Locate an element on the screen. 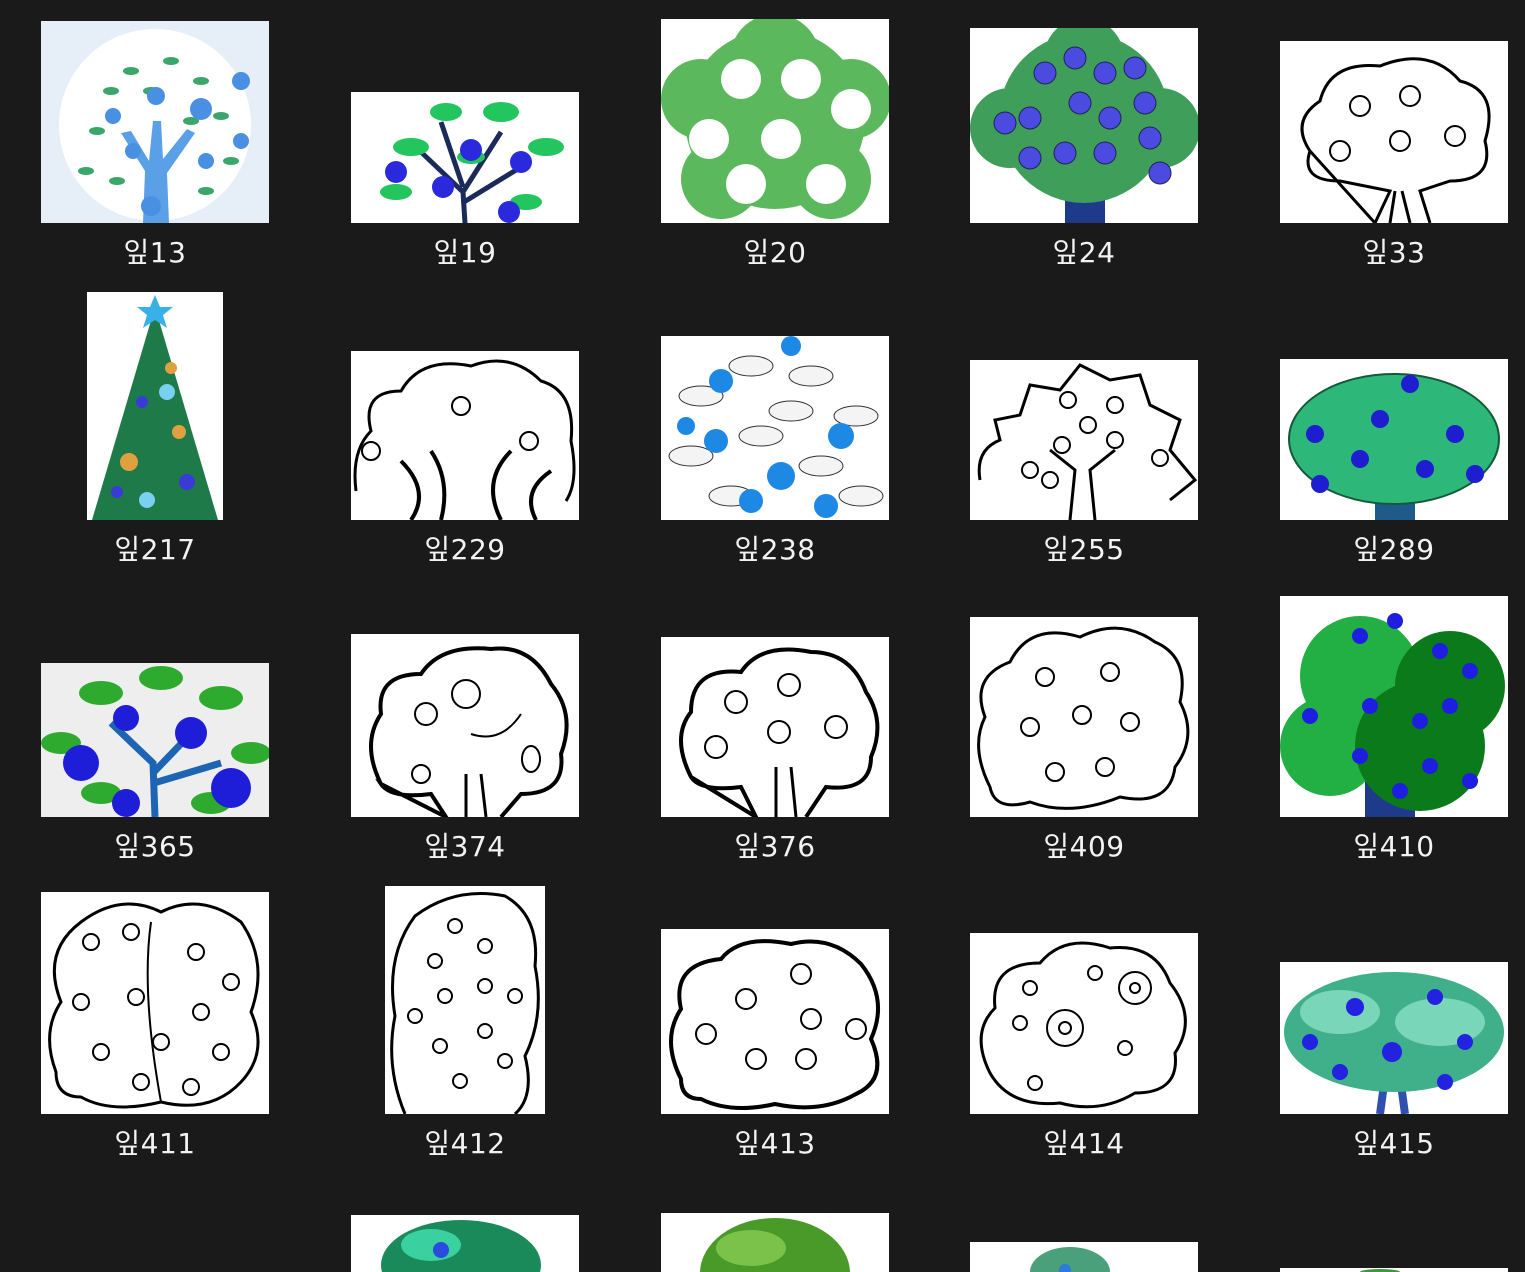 The width and height of the screenshot is (1525, 1272). file-tile: 잎374 is located at coordinates (465, 735).